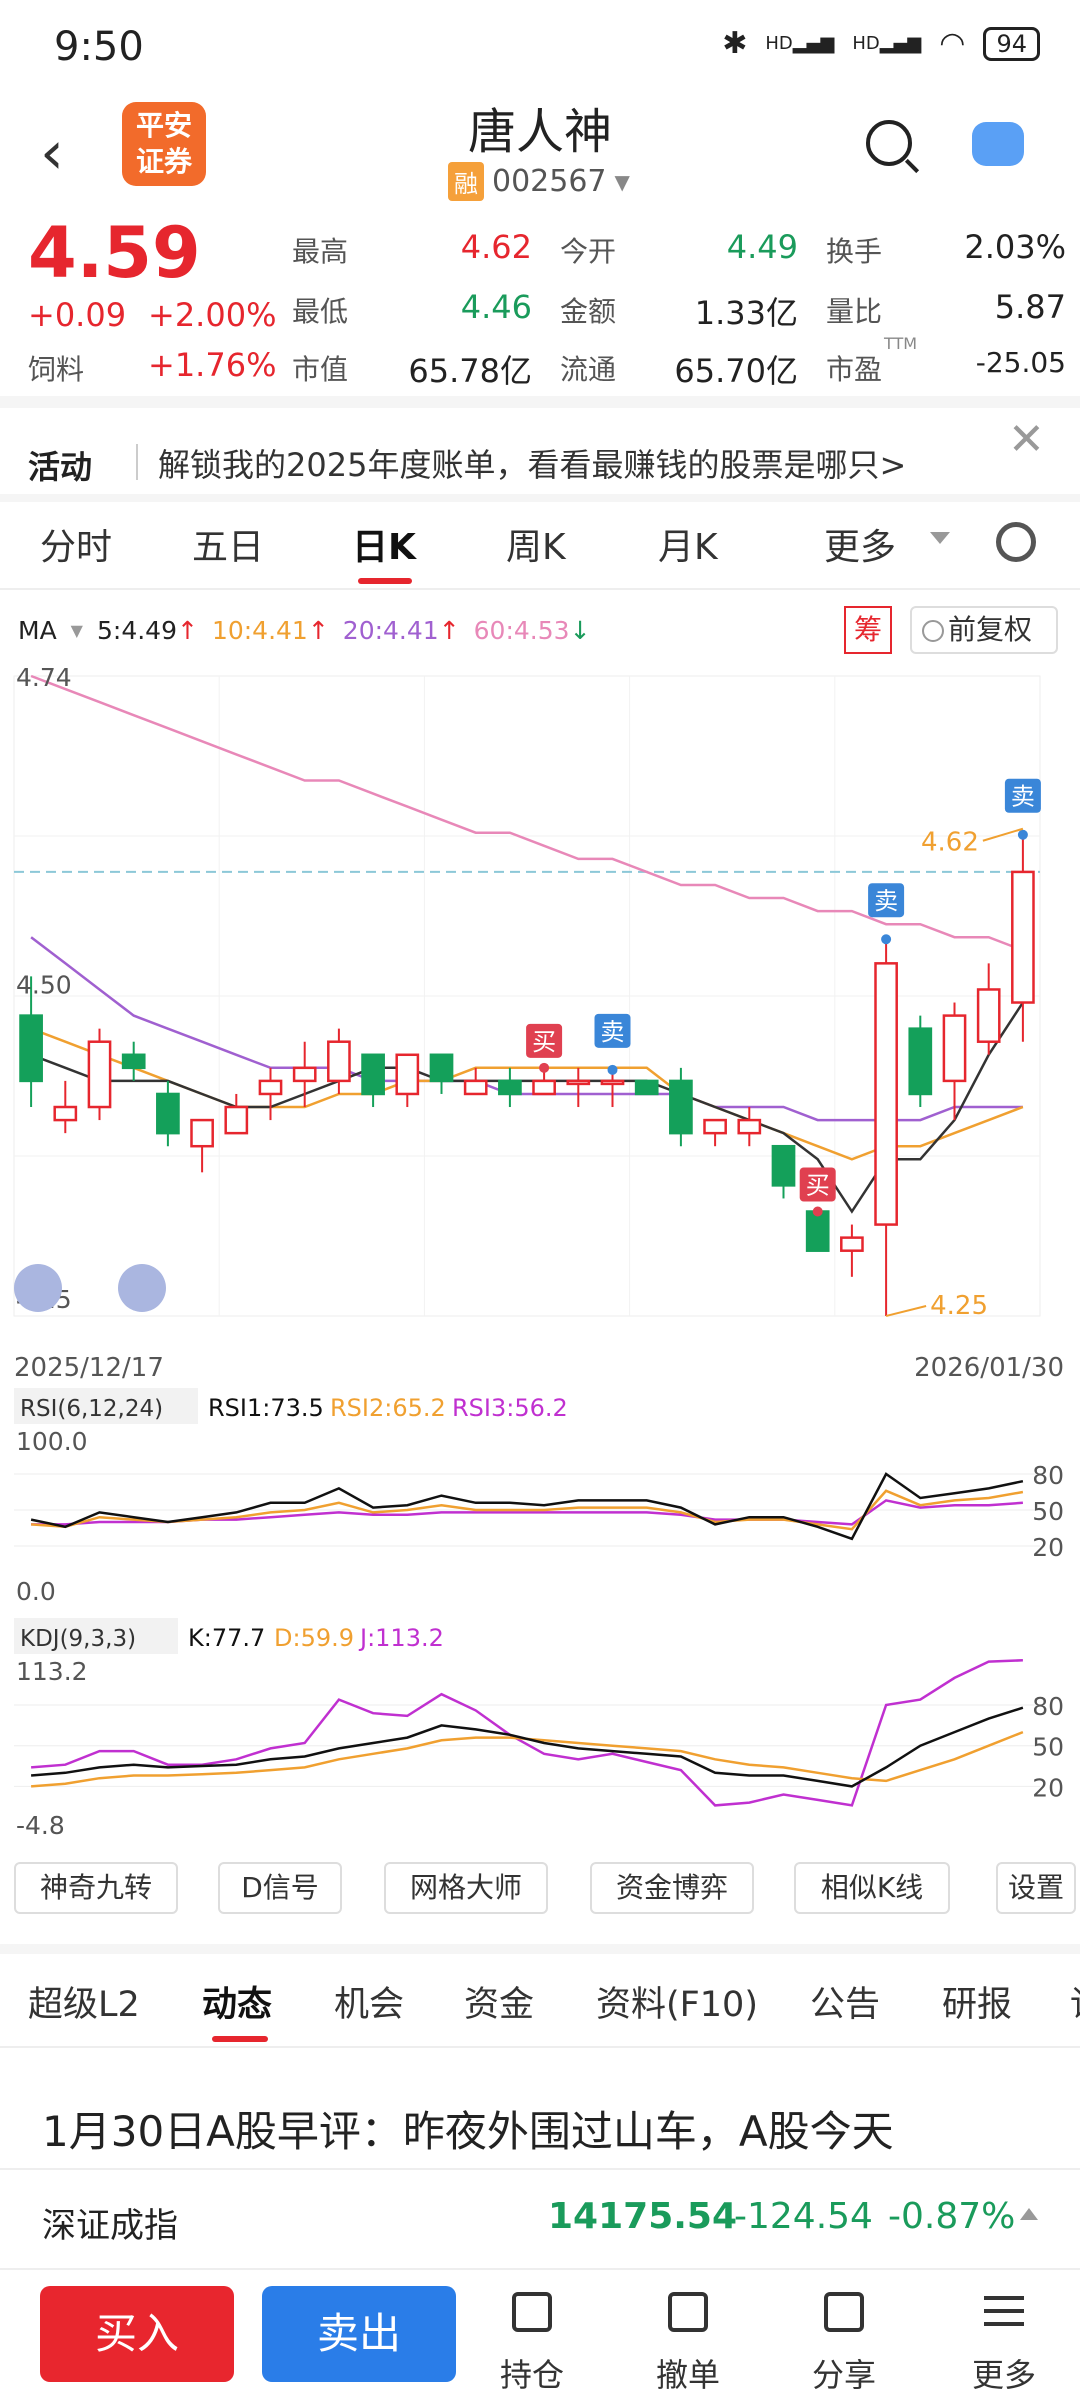 The height and width of the screenshot is (2400, 1080). I want to click on date-start: 2025/12/17, so click(89, 1368).